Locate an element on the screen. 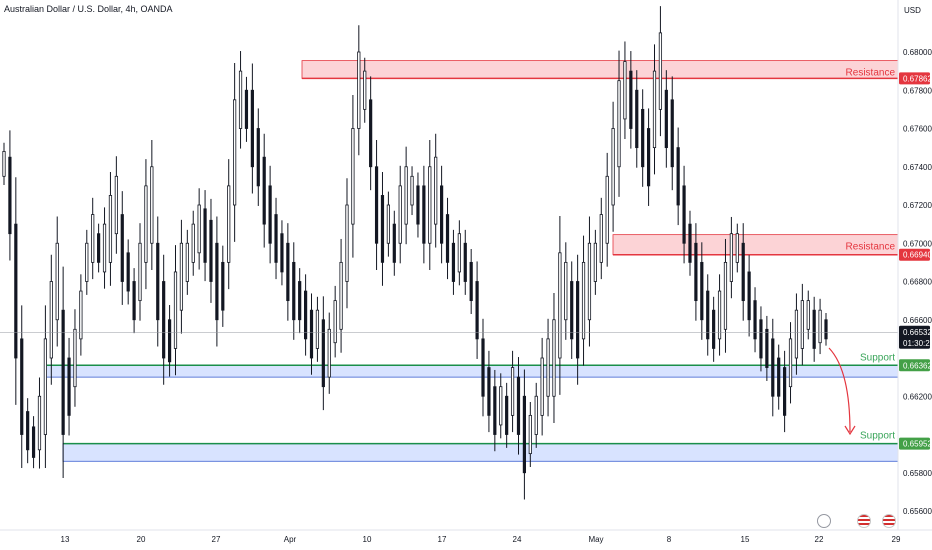  lightning-icon is located at coordinates (824, 521).